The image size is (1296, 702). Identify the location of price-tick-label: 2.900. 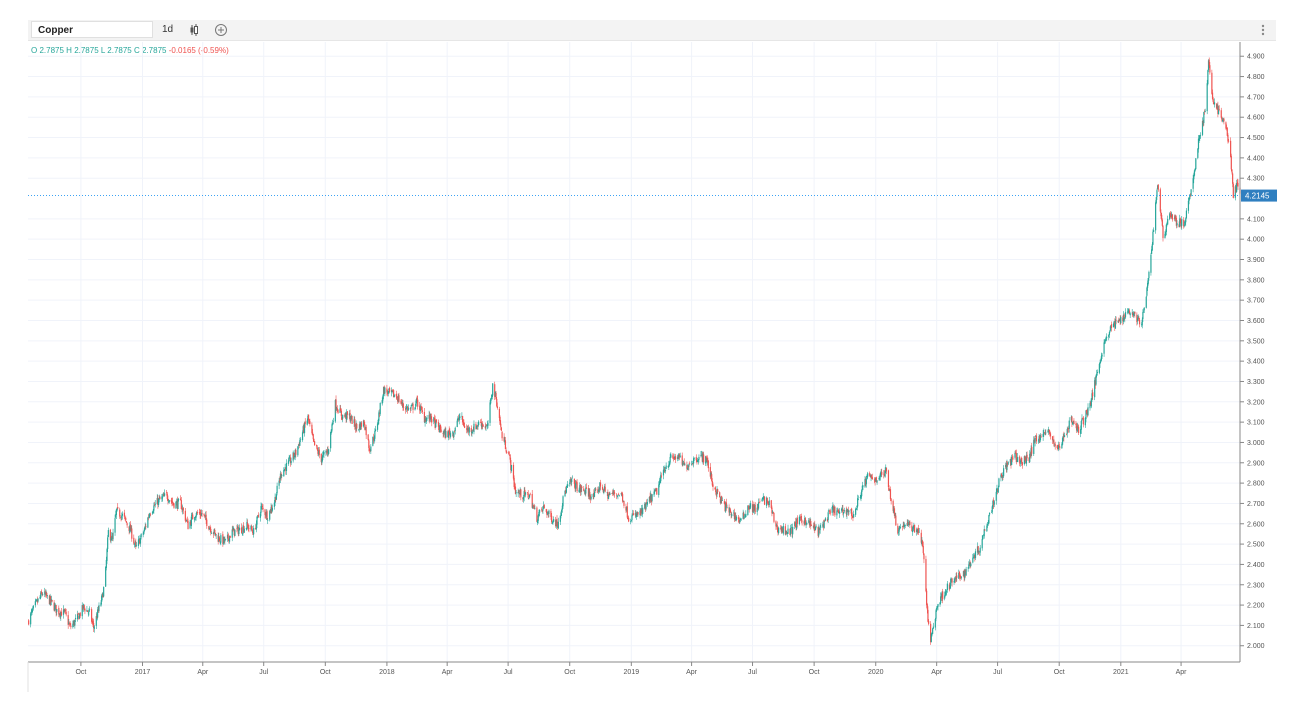
(1256, 463).